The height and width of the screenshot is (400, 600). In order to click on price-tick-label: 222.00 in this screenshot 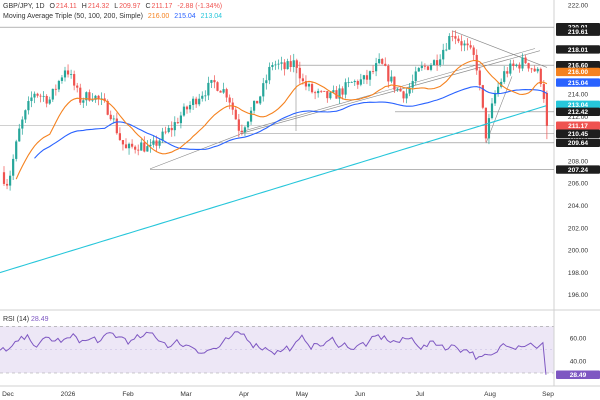, I will do `click(578, 5)`.